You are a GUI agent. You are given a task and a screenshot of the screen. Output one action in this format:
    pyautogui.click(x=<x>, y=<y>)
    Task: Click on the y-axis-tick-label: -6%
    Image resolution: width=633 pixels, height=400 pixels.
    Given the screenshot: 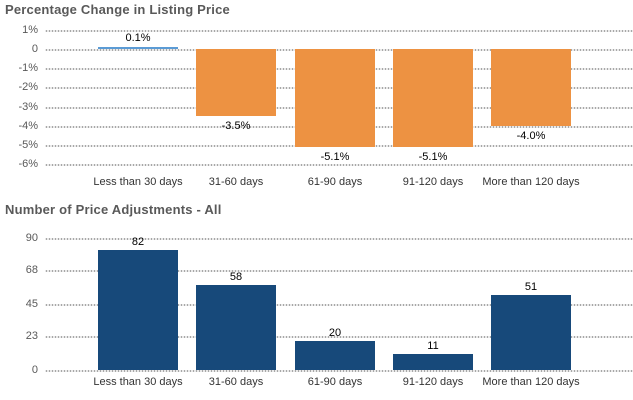 What is the action you would take?
    pyautogui.click(x=28, y=164)
    